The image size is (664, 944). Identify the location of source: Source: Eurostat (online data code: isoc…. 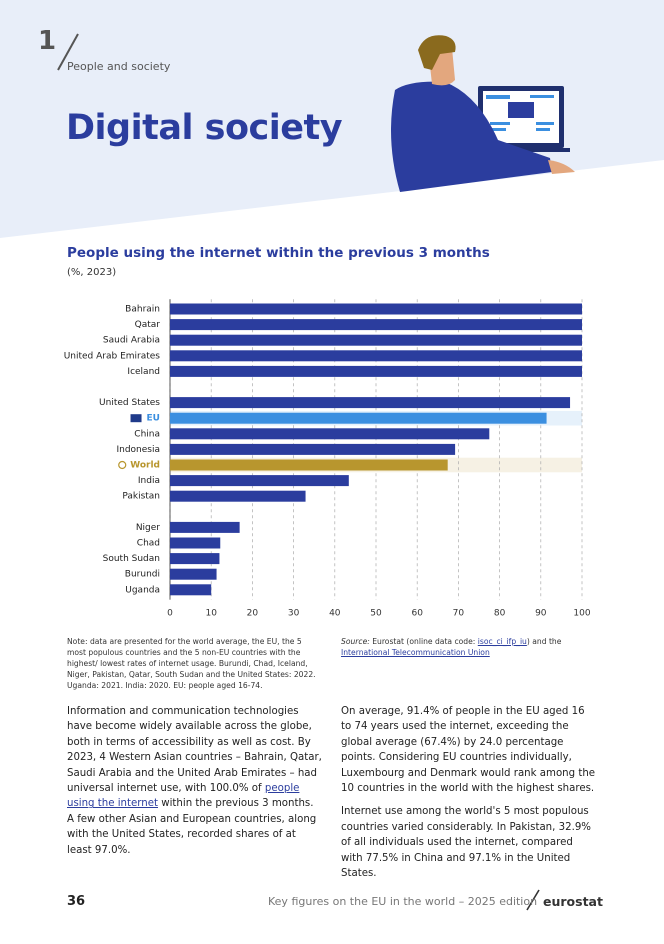
(466, 647).